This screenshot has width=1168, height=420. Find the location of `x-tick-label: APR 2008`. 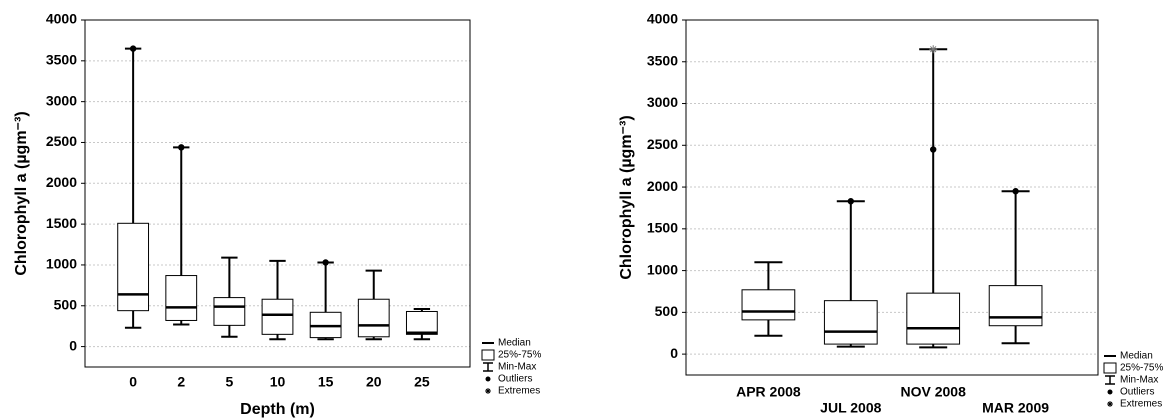

x-tick-label: APR 2008 is located at coordinates (768, 392).